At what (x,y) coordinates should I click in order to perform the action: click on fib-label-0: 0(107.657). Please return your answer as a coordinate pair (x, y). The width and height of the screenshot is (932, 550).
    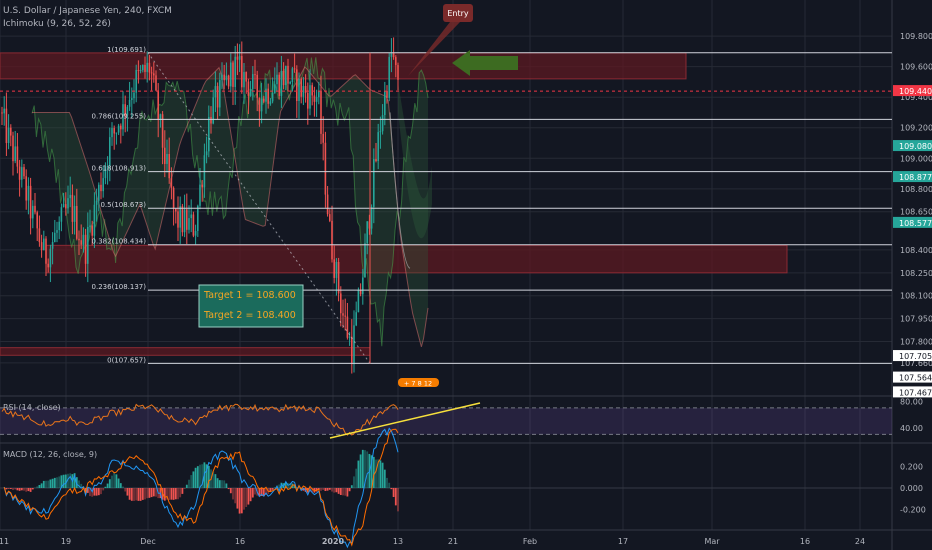
    Looking at the image, I should click on (126, 360).